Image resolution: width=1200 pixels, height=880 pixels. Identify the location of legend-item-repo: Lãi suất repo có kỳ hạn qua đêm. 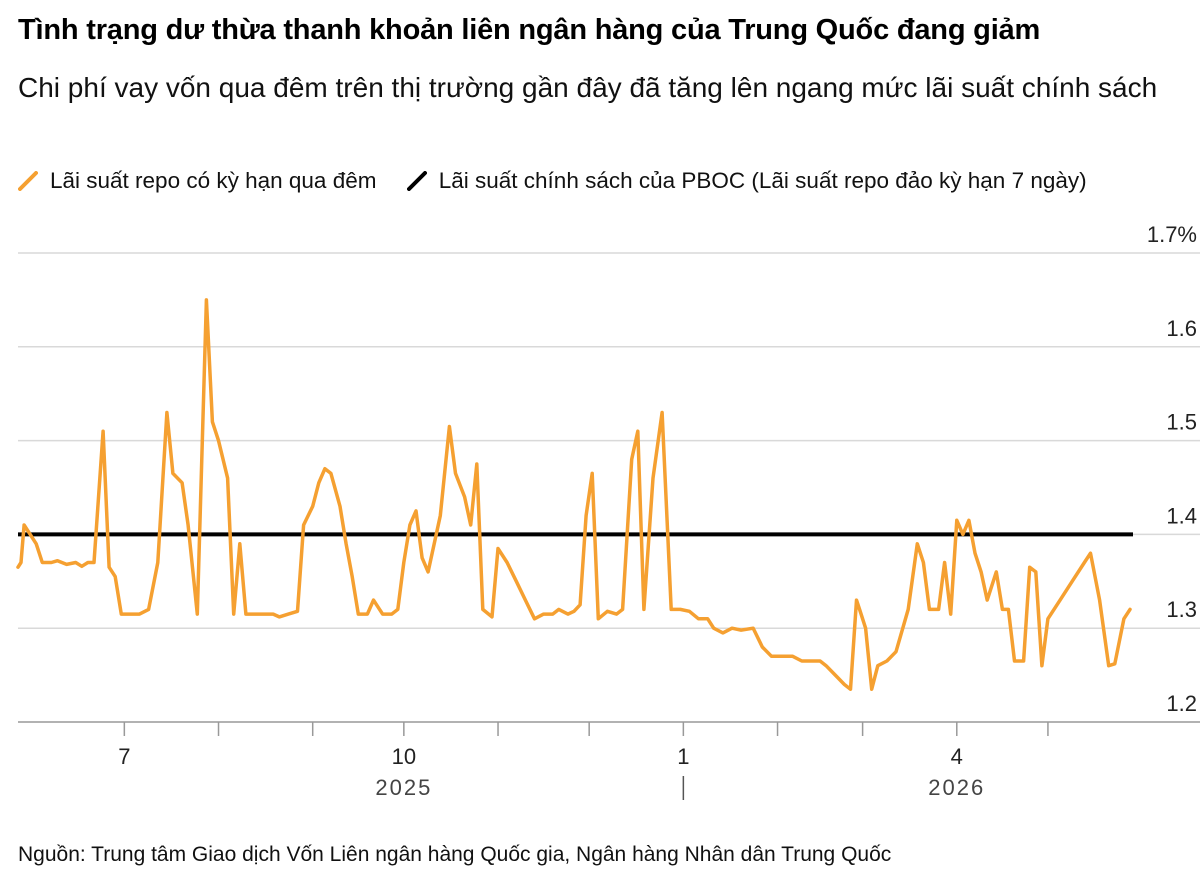
(197, 181).